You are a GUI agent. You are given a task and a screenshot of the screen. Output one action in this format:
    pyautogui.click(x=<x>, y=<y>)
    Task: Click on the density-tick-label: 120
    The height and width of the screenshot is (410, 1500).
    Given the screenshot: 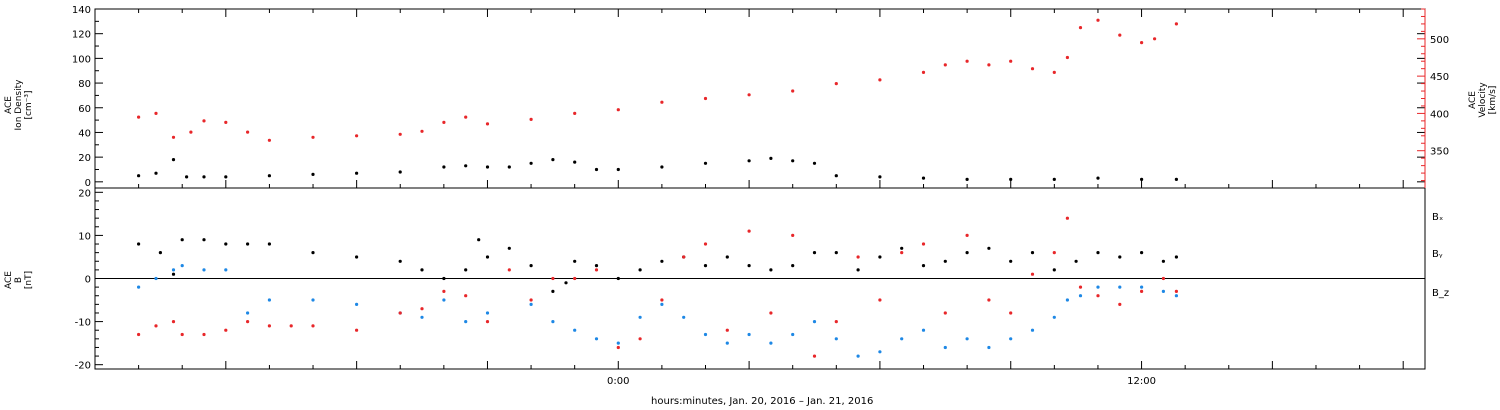 What is the action you would take?
    pyautogui.click(x=81, y=35)
    